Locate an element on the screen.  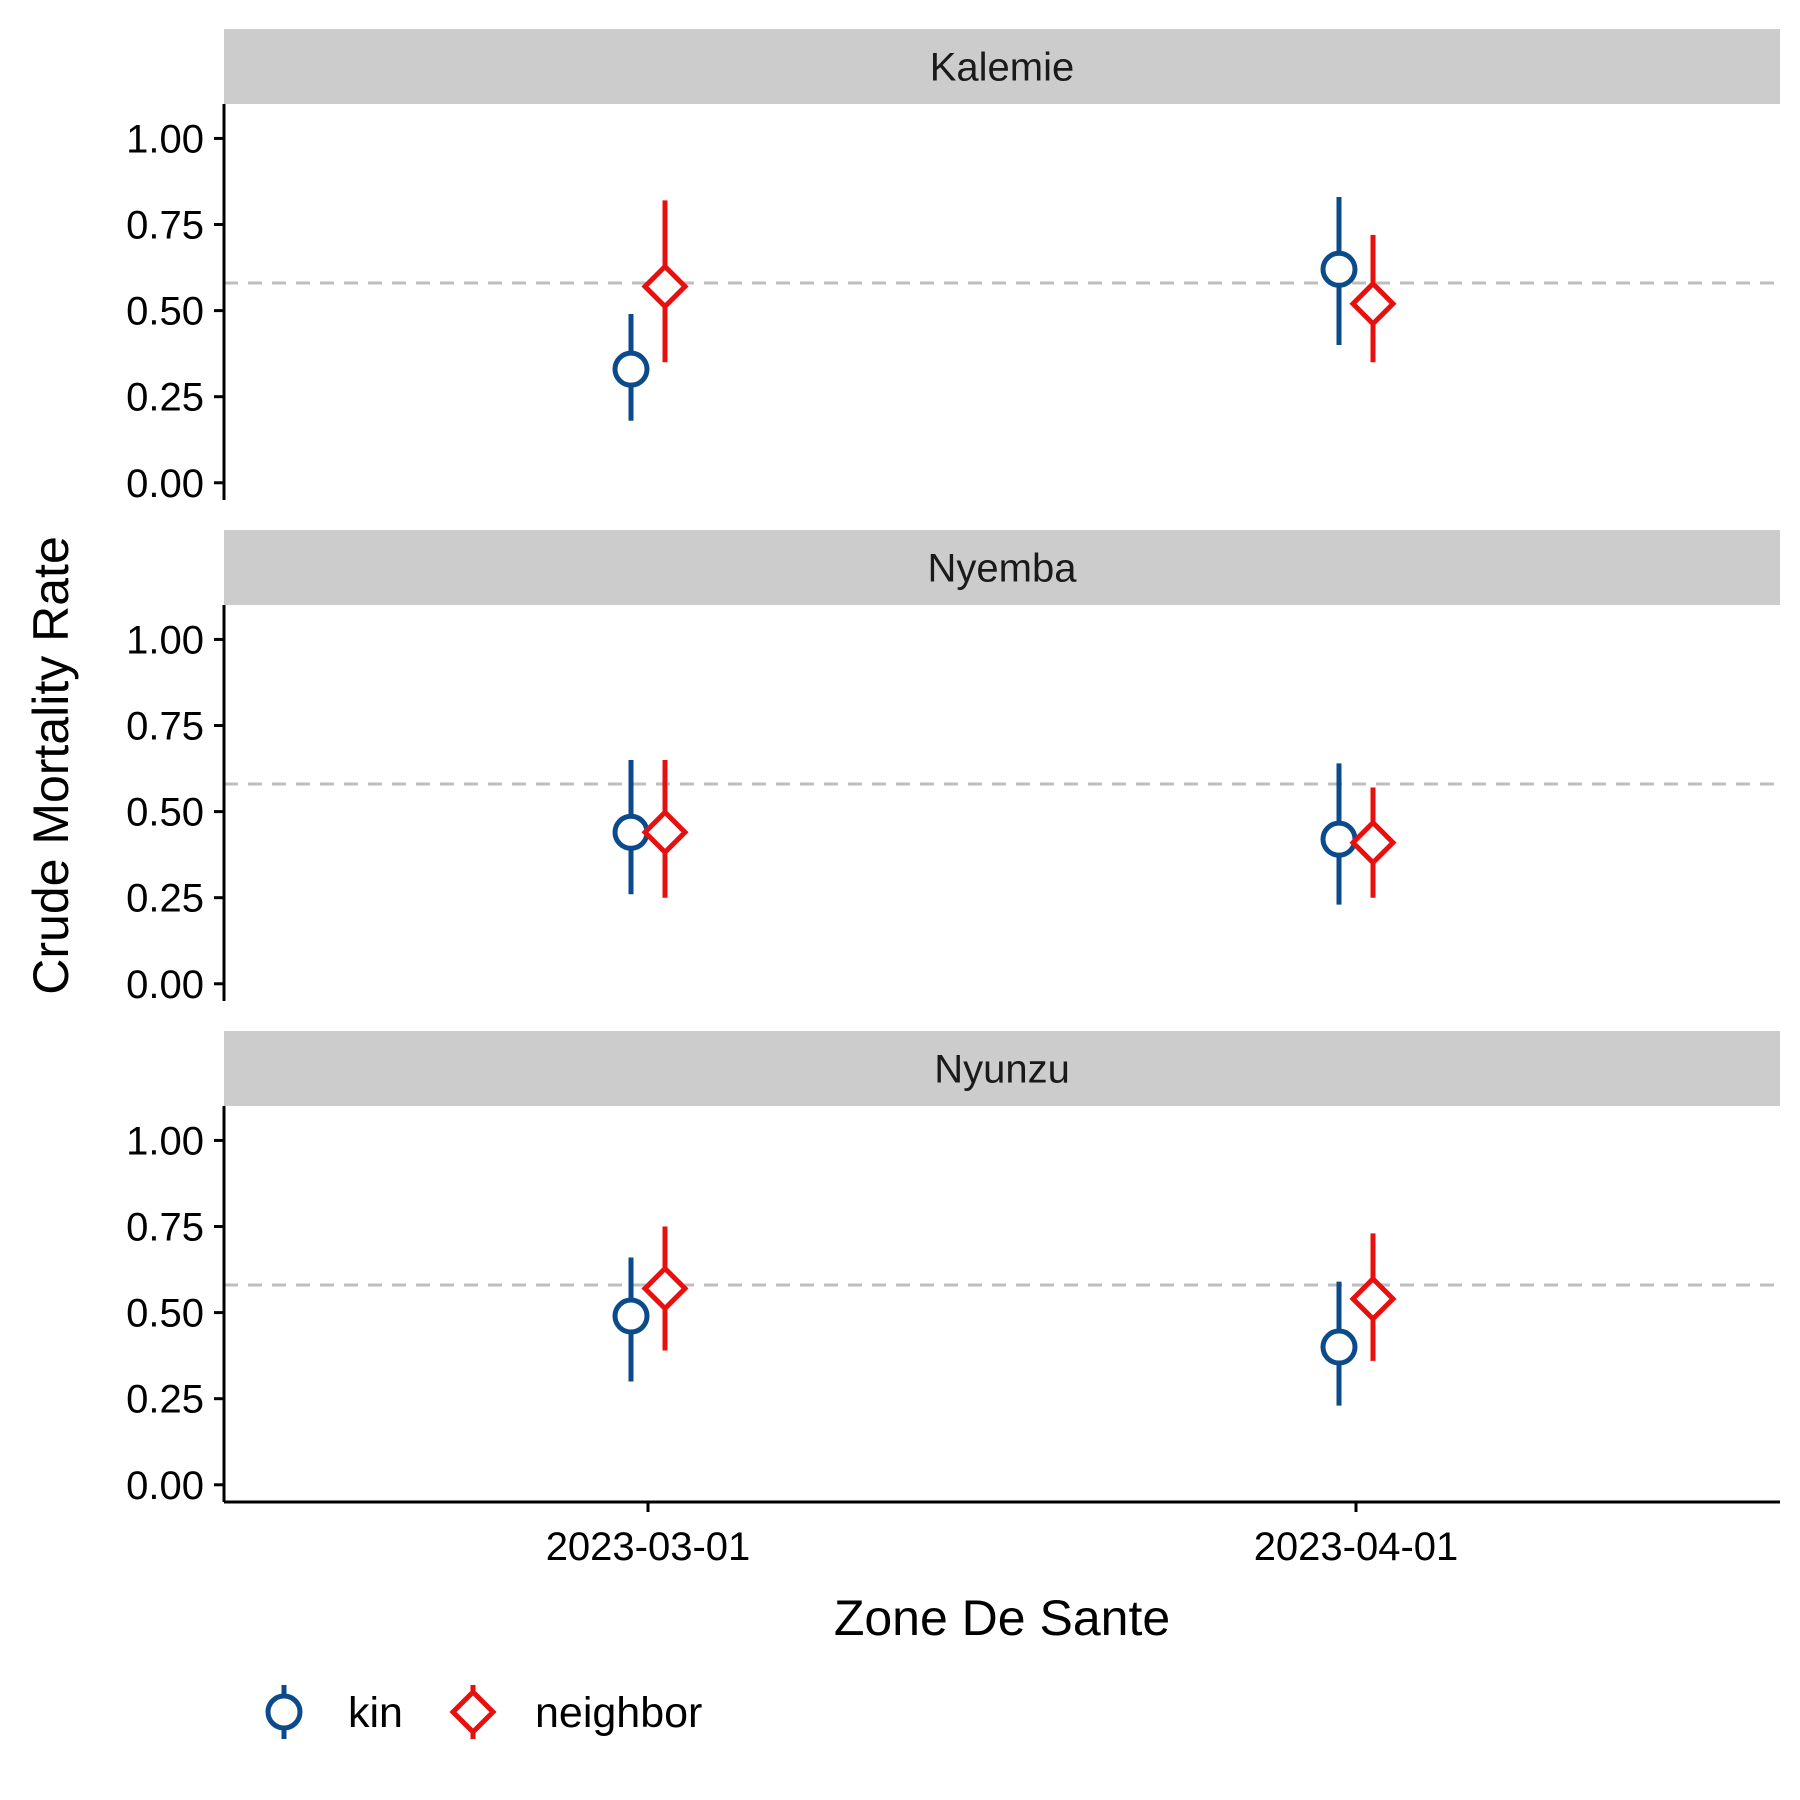
legend-diamond-key is located at coordinates (473, 1712).